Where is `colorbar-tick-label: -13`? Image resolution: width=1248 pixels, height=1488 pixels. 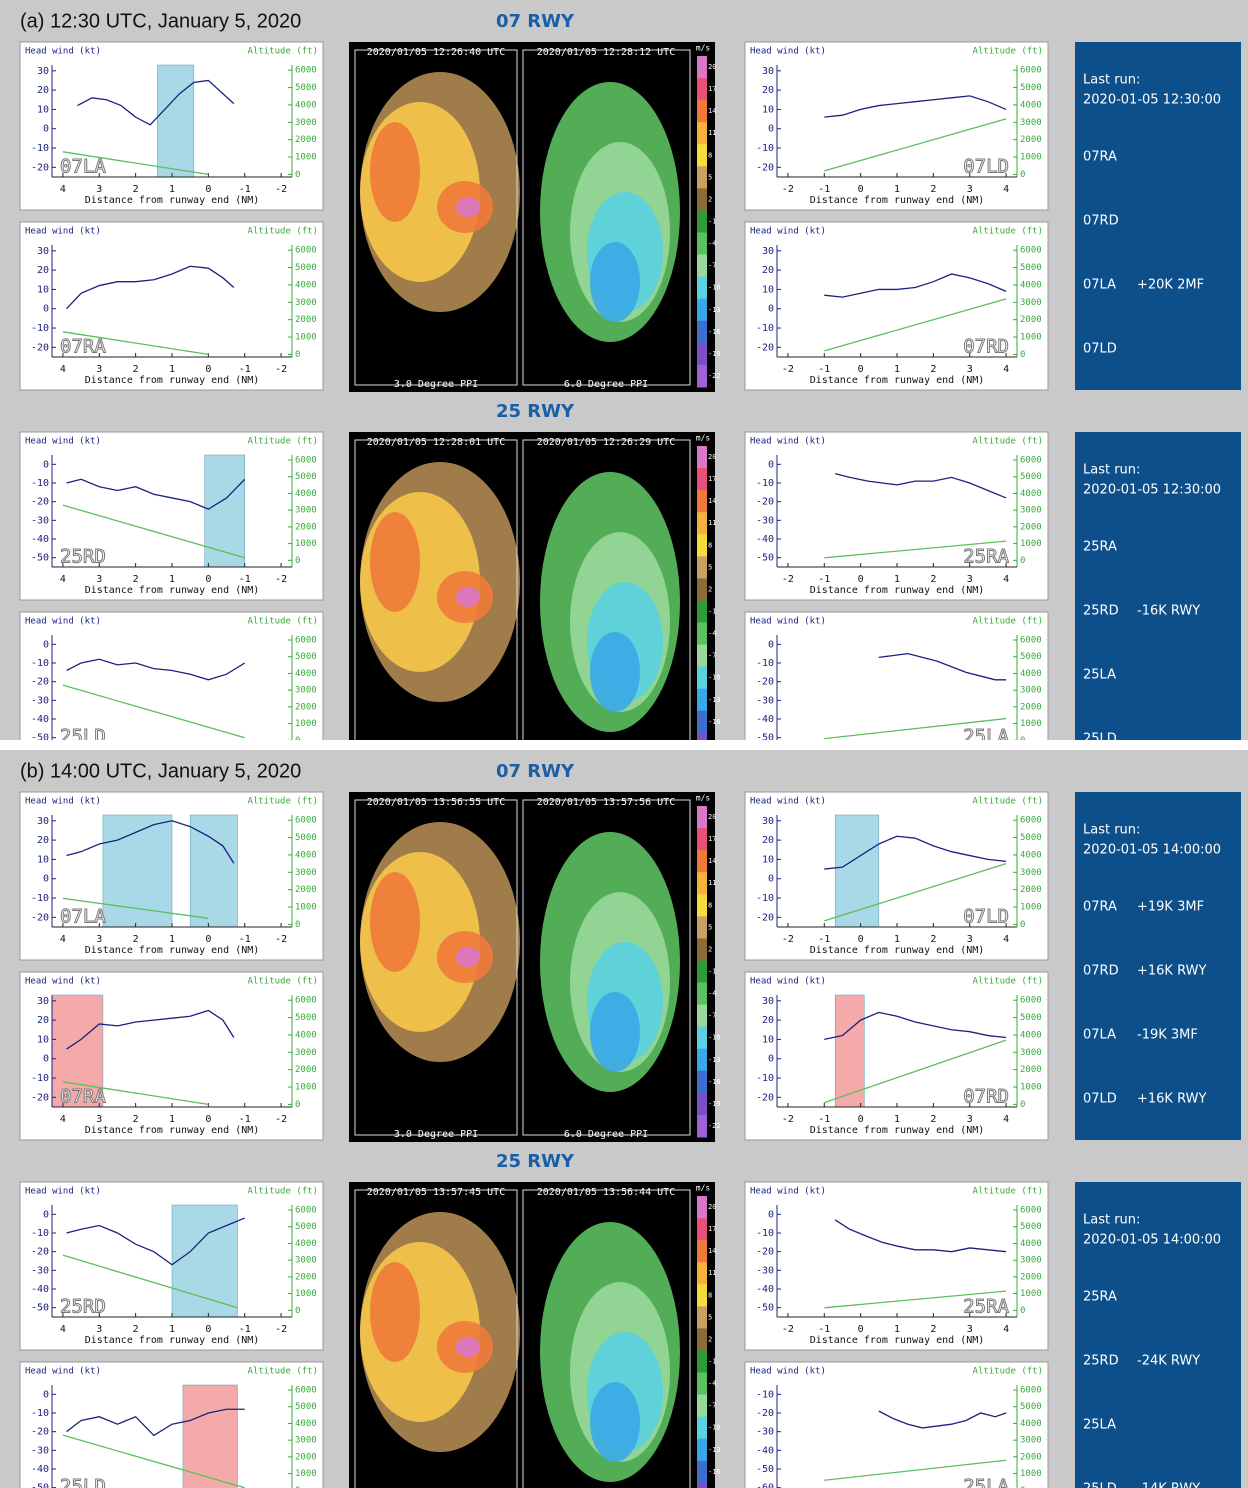
colorbar-tick-label: -13 is located at coordinates (714, 310).